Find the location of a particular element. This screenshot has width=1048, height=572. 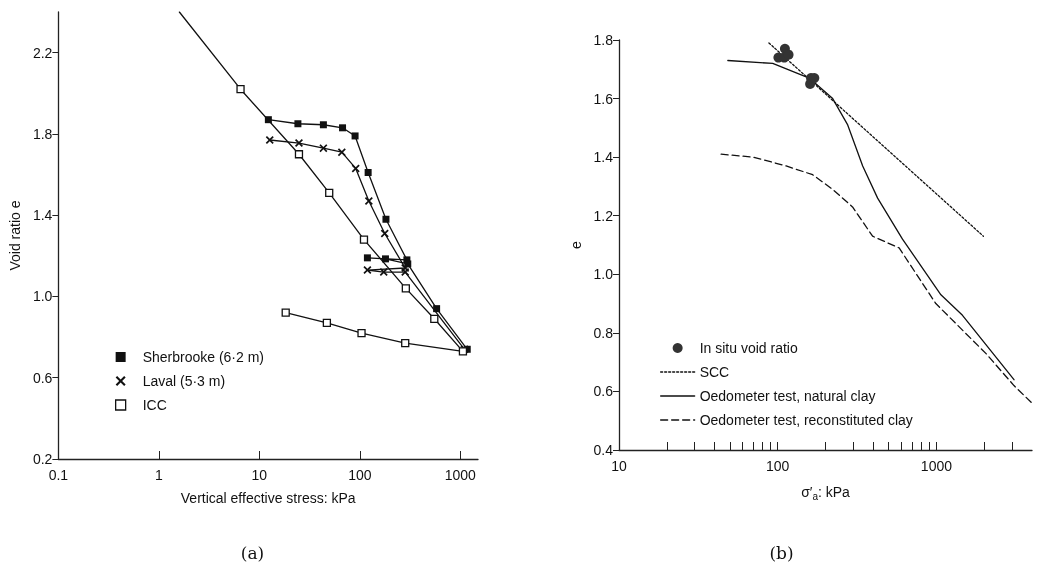

text: (b) is located at coordinates (781, 552).